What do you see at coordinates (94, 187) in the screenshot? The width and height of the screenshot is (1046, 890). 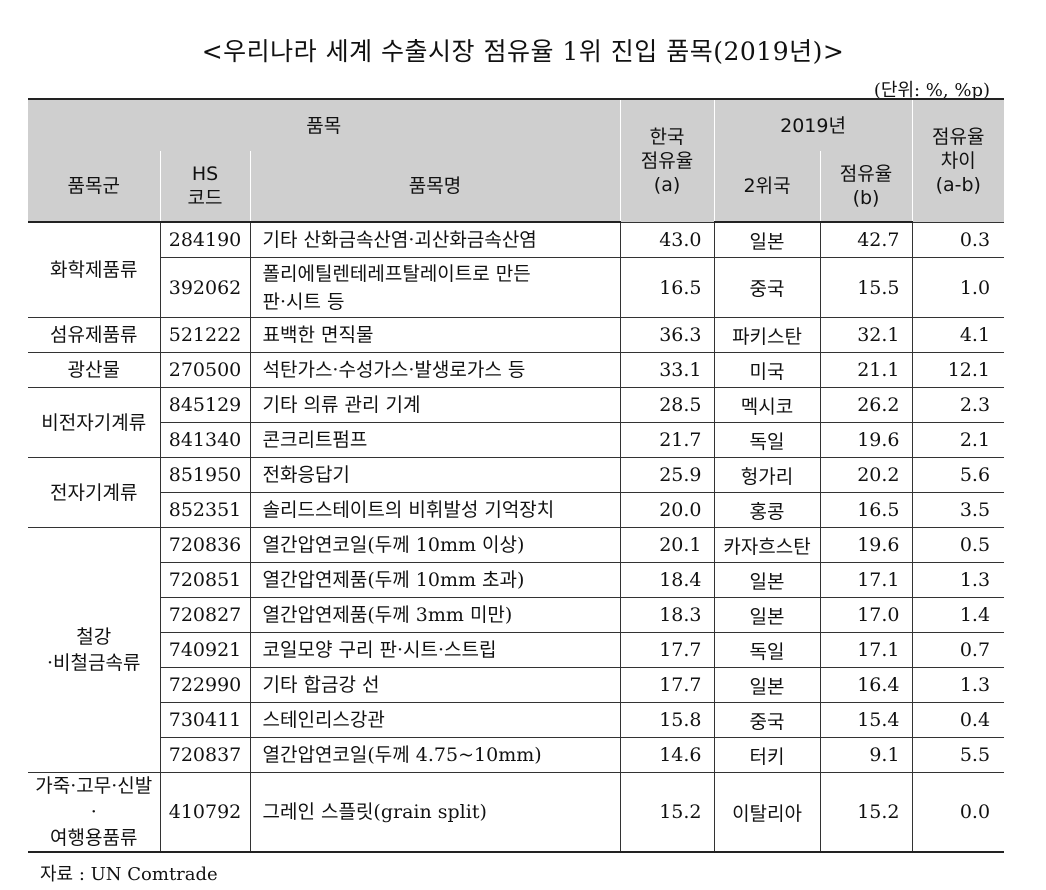 I see `header-group: 품목군` at bounding box center [94, 187].